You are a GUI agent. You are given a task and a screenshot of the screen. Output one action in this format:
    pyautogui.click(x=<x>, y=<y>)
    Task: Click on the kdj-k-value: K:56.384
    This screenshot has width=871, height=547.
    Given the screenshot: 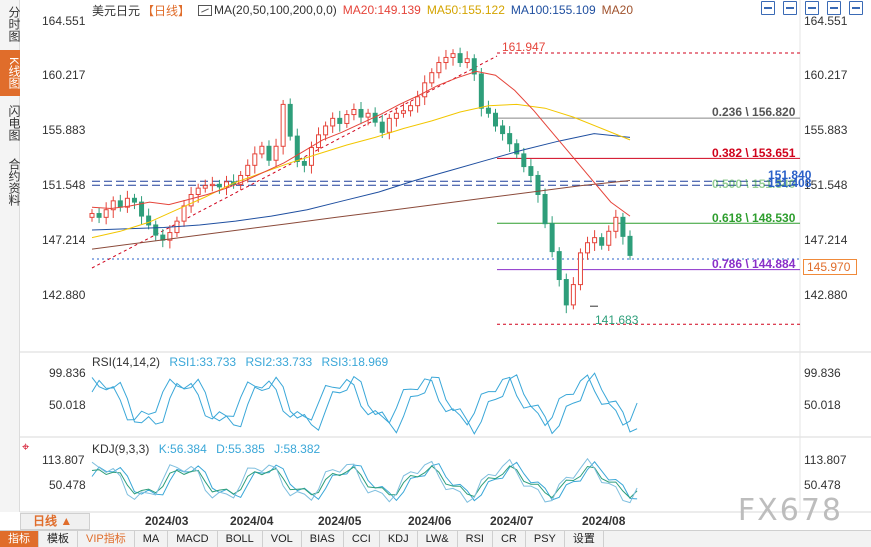 What is the action you would take?
    pyautogui.click(x=182, y=449)
    